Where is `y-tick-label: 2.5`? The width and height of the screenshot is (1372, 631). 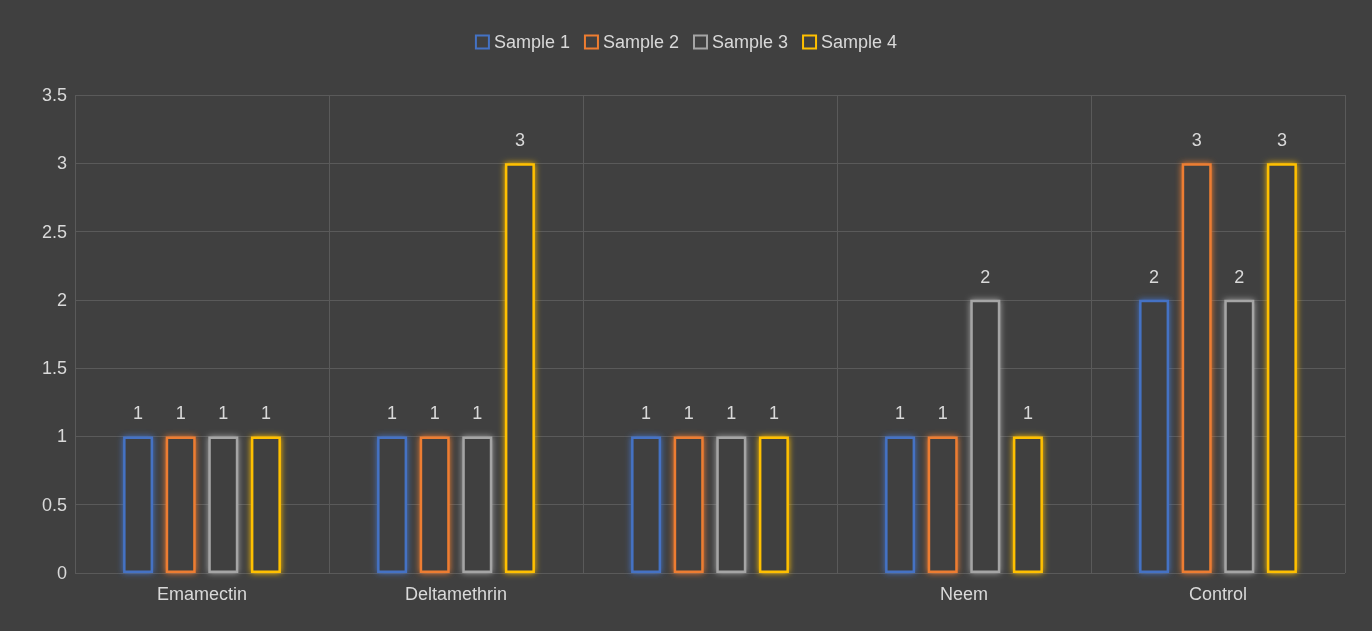 y-tick-label: 2.5 is located at coordinates (54, 231).